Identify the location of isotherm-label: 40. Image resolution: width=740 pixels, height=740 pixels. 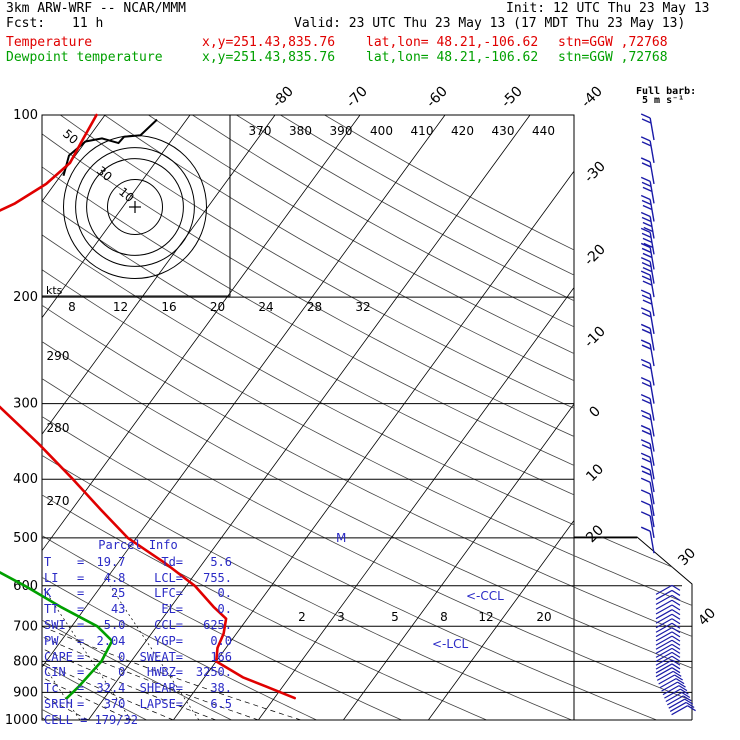
(707, 617).